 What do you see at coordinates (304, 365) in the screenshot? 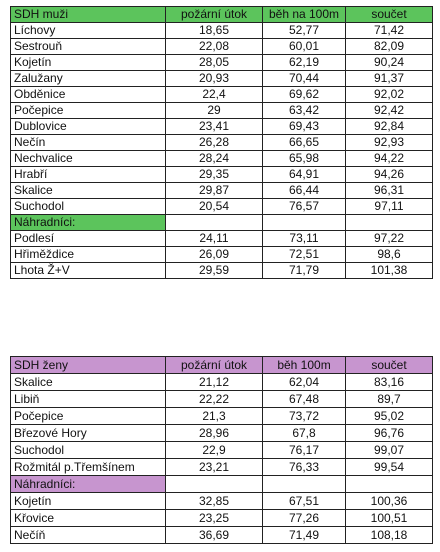
I see `number-cell: běh 100m` at bounding box center [304, 365].